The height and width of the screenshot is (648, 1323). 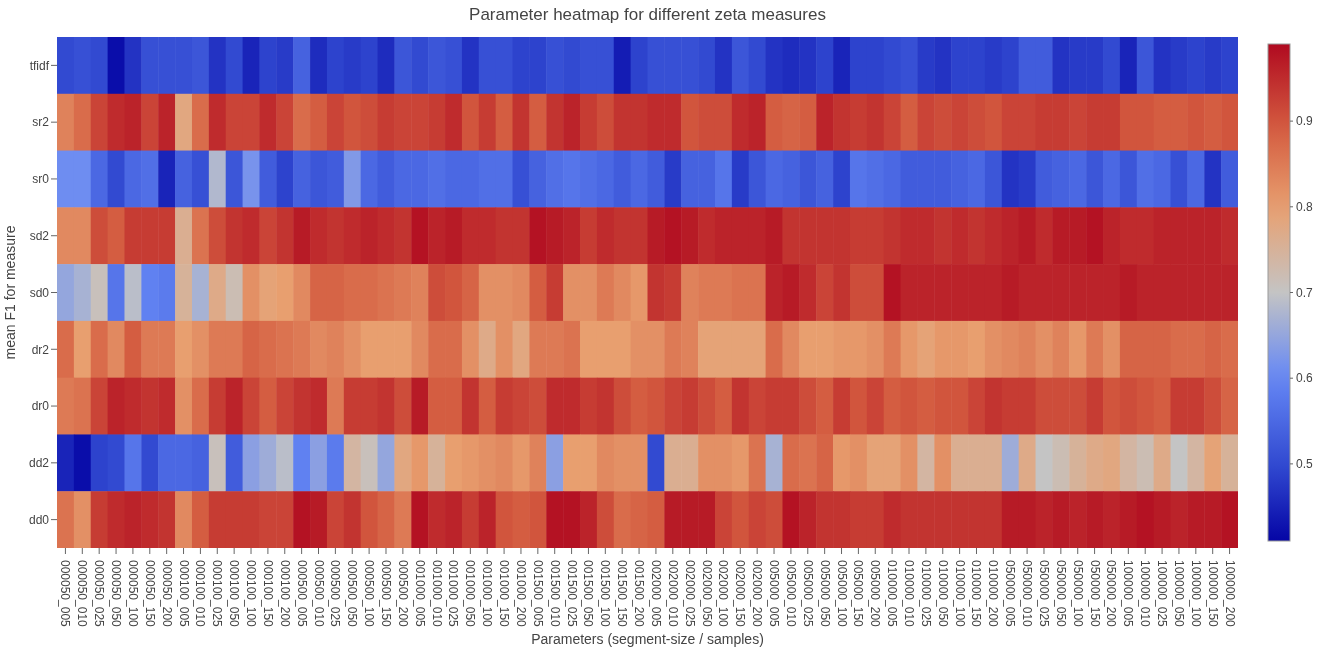 What do you see at coordinates (959, 594) in the screenshot?
I see `x-tick-label: 010000_100` at bounding box center [959, 594].